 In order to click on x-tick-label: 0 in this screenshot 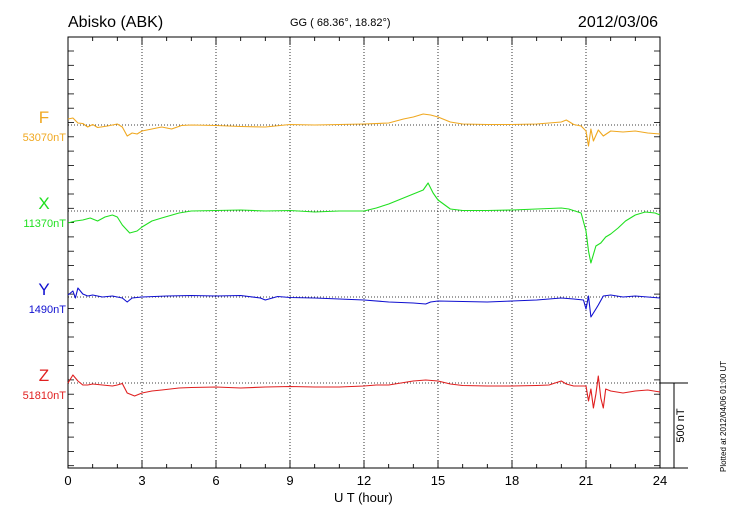, I will do `click(67, 480)`.